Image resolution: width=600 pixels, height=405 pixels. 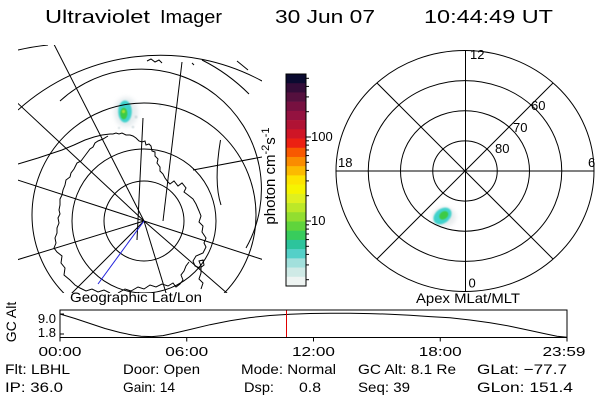 What do you see at coordinates (269, 175) in the screenshot?
I see `svg-text: photon cm-2s-1` at bounding box center [269, 175].